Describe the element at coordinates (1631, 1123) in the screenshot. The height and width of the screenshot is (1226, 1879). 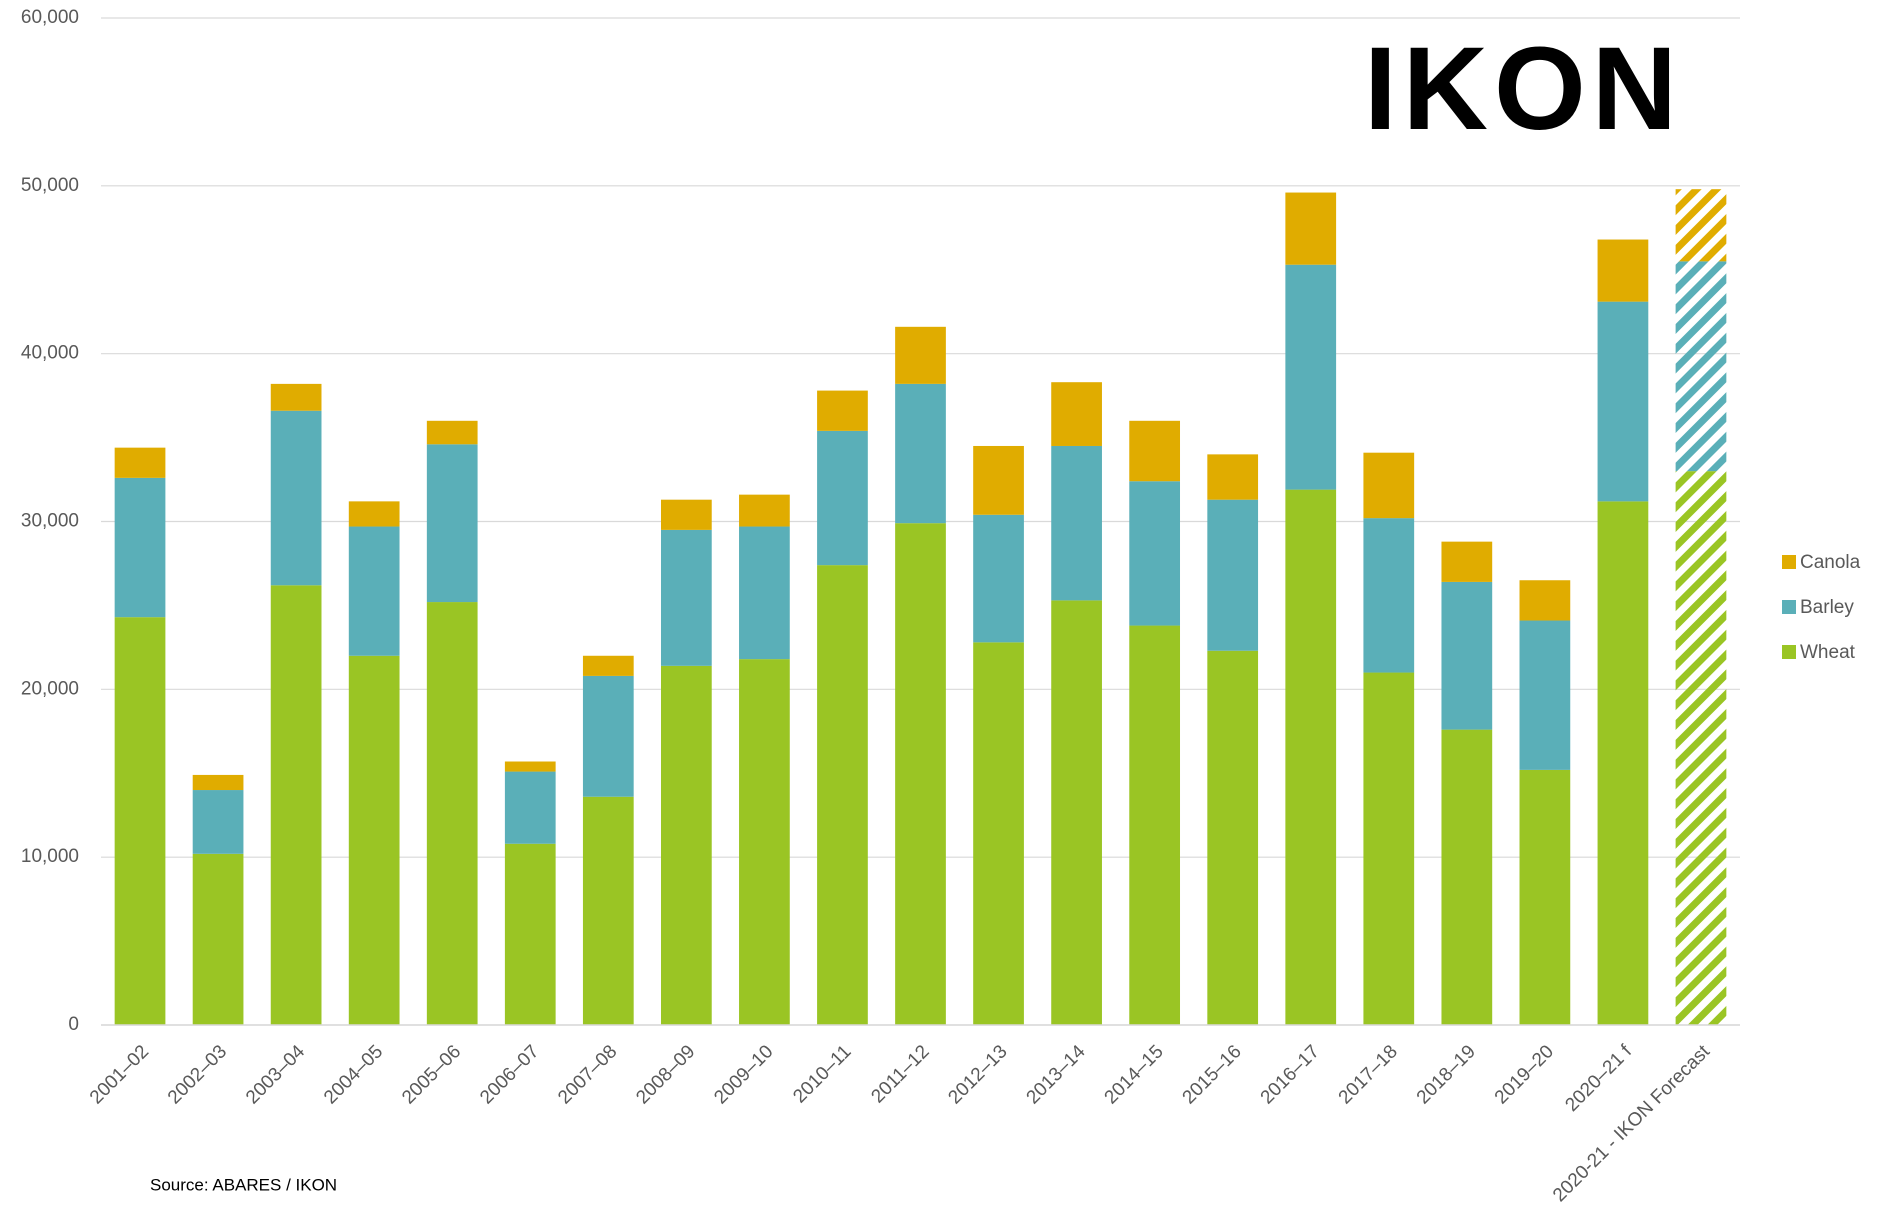
I see `x-tick-label: 2020-21 - IKON Forecast` at that location.